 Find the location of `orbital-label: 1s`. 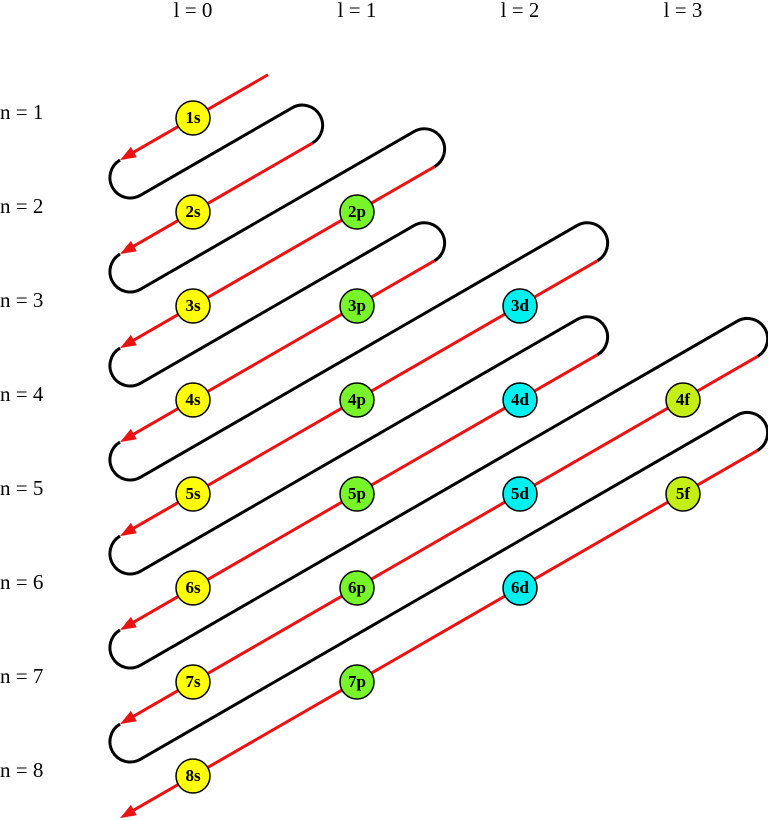

orbital-label: 1s is located at coordinates (193, 117).